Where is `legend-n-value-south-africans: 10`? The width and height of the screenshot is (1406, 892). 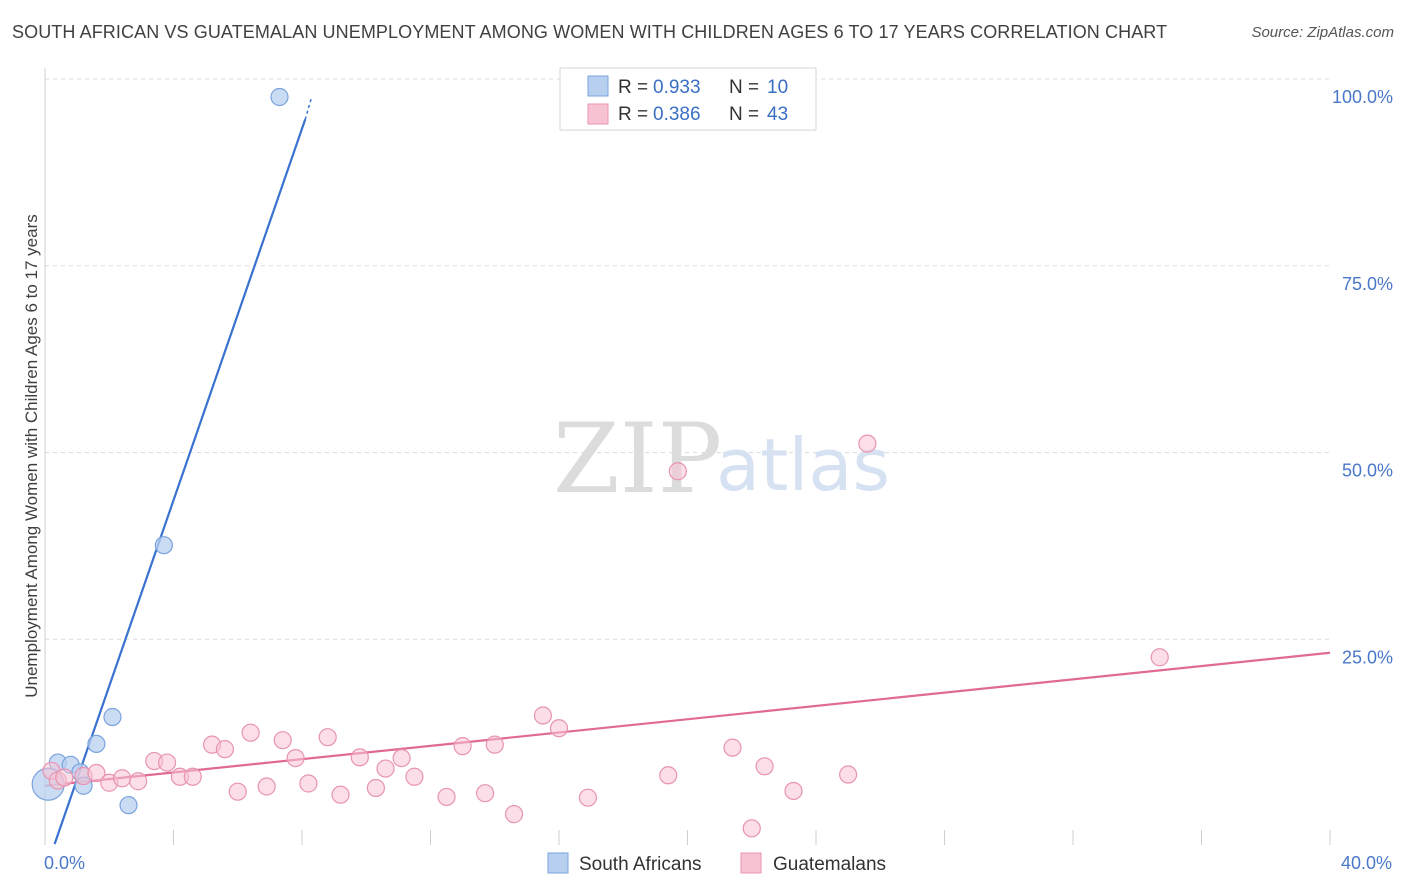 legend-n-value-south-africans: 10 is located at coordinates (777, 87).